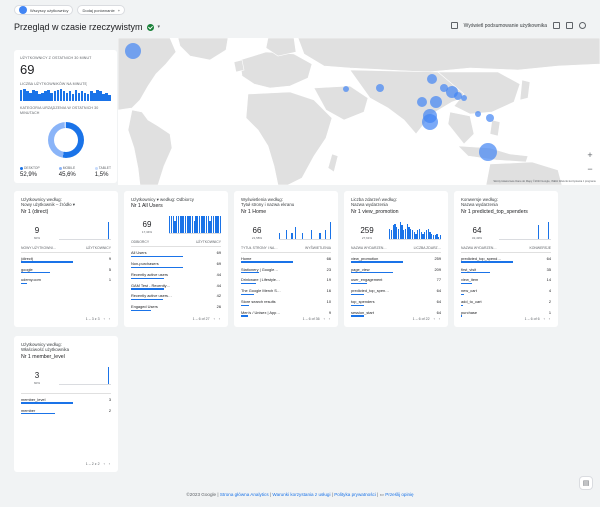 The height and width of the screenshot is (507, 600). What do you see at coordinates (479, 199) in the screenshot?
I see `card-dimension-label: Konwersje według:` at bounding box center [479, 199].